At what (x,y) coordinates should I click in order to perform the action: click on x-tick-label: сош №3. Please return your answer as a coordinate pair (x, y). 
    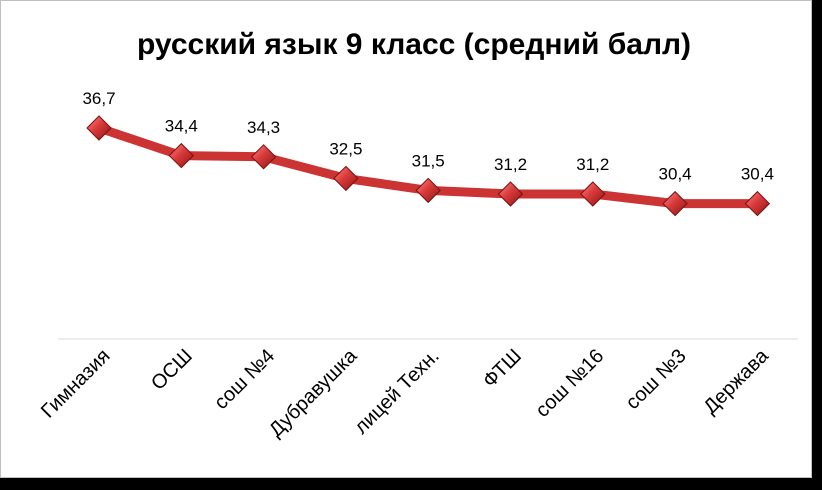
    Looking at the image, I should click on (656, 379).